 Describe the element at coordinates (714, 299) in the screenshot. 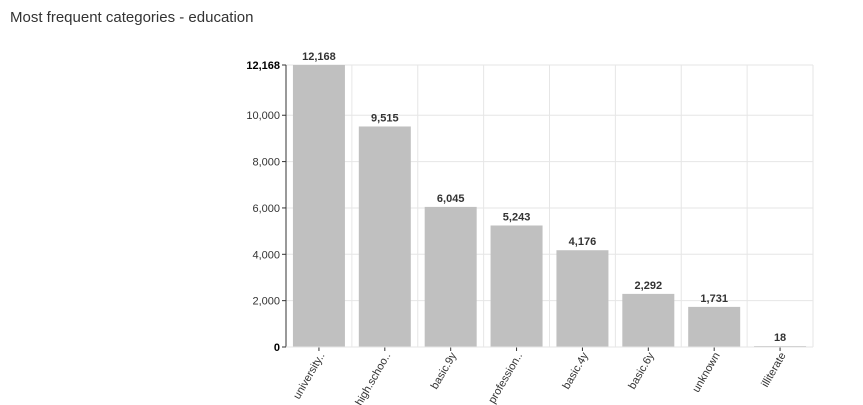

I see `bar-value-label: 1,731` at that location.